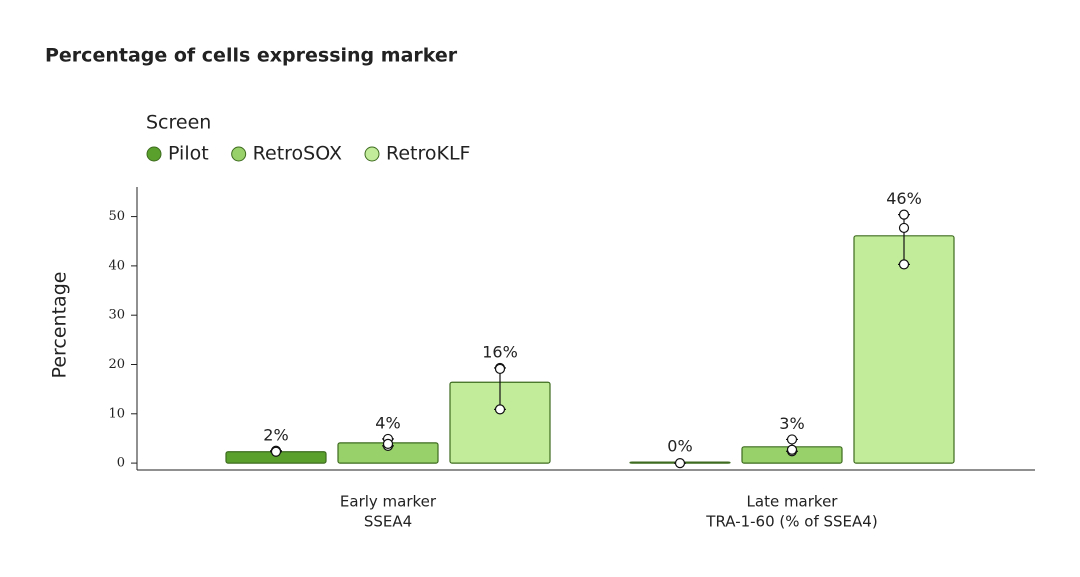  What do you see at coordinates (388, 522) in the screenshot?
I see `x-tick-label: SSEA4` at bounding box center [388, 522].